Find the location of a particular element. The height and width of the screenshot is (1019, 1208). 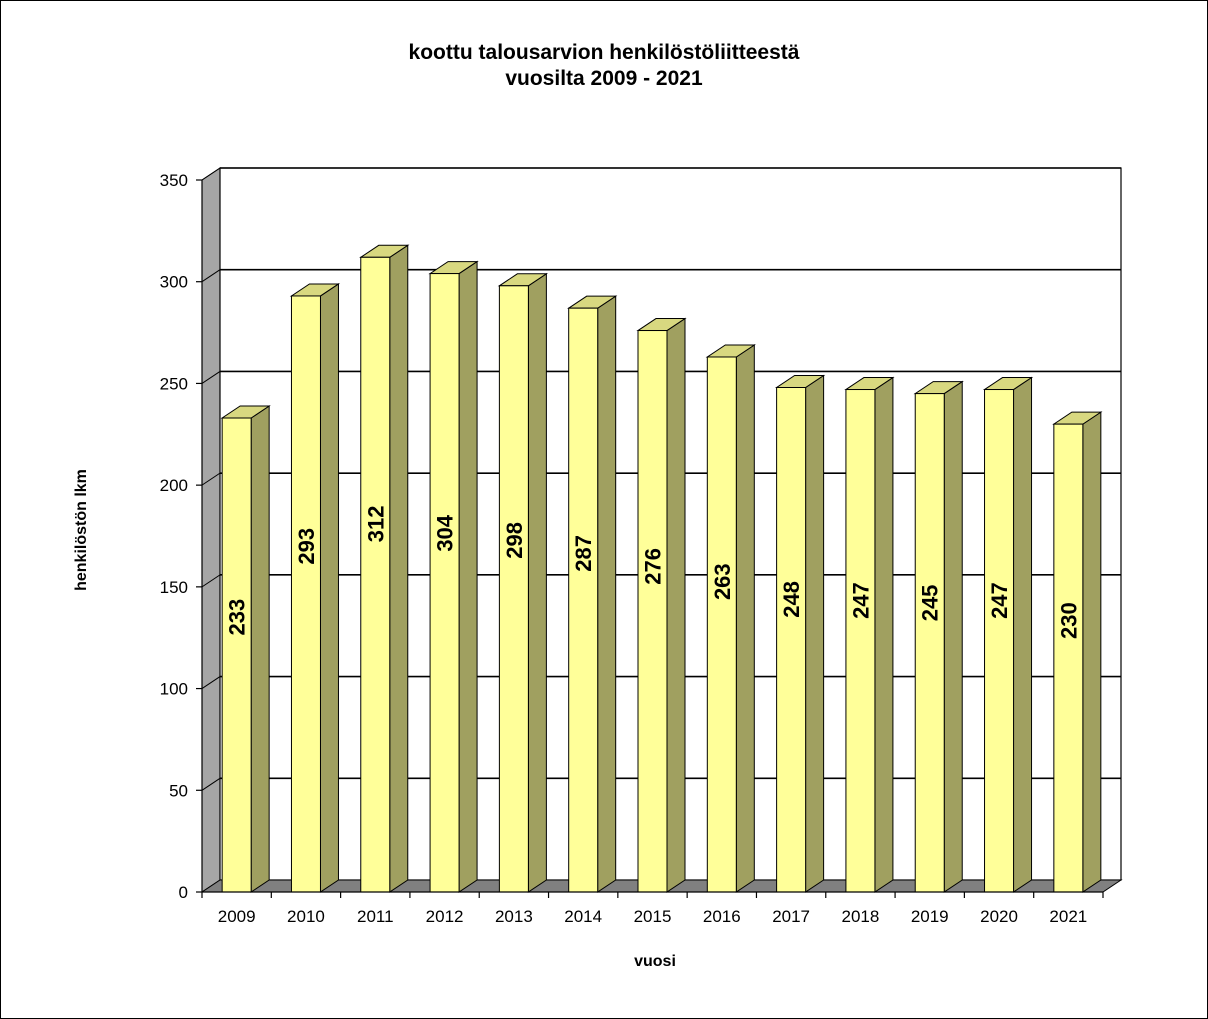

data-label: 263 is located at coordinates (722, 581).